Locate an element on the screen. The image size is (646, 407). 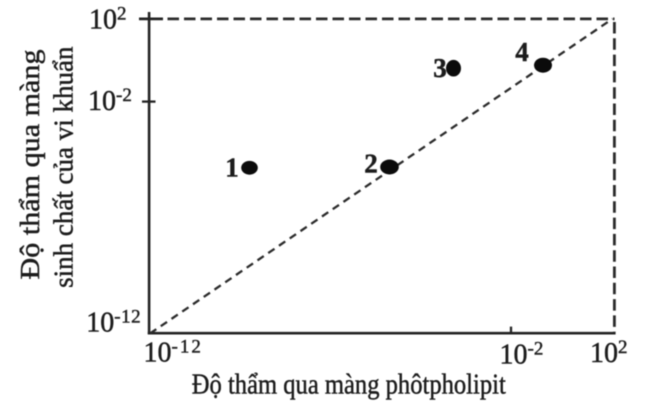
svg-text: Độ thẩm qua màng is located at coordinates (30, 165).